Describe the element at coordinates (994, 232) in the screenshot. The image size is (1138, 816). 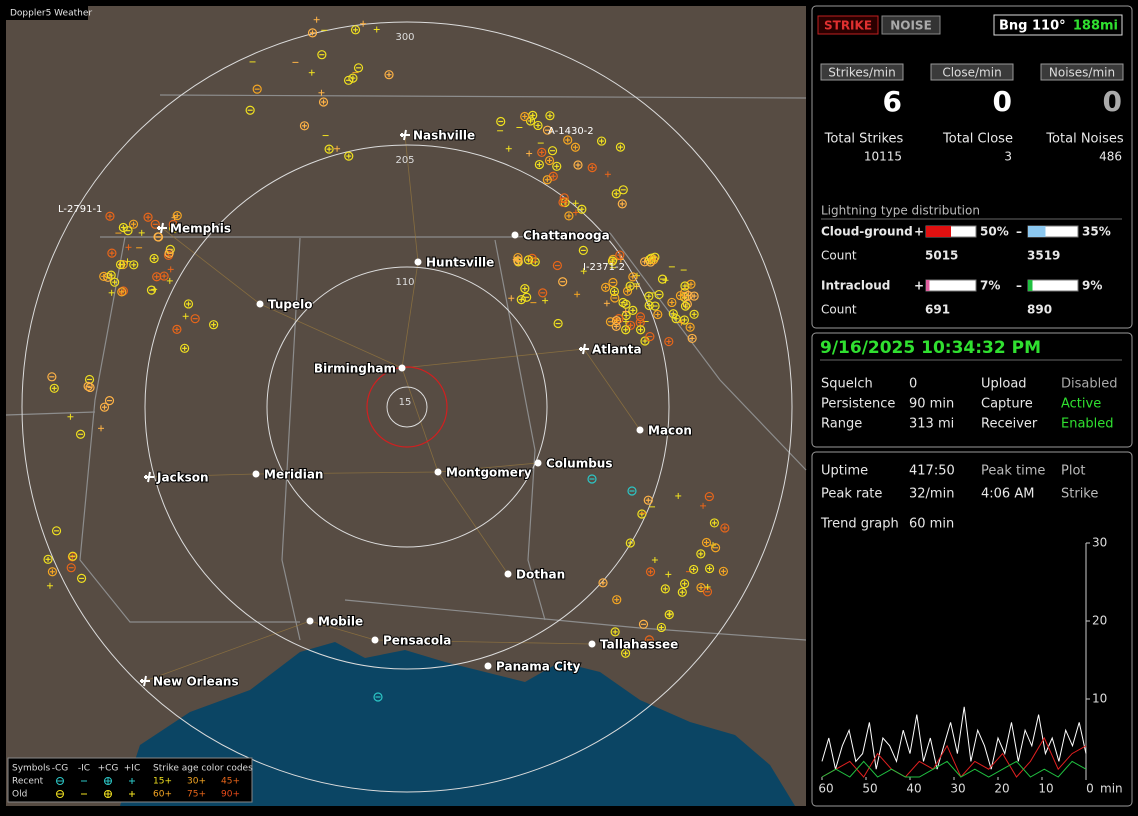
I see `percent: 50%` at that location.